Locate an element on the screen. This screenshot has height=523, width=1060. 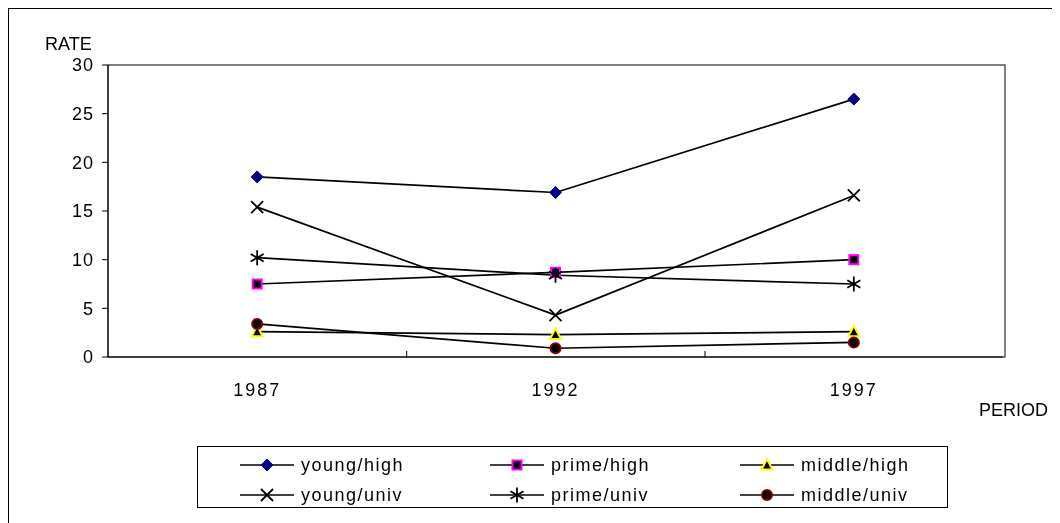
legend-label: middle/univ is located at coordinates (855, 495).